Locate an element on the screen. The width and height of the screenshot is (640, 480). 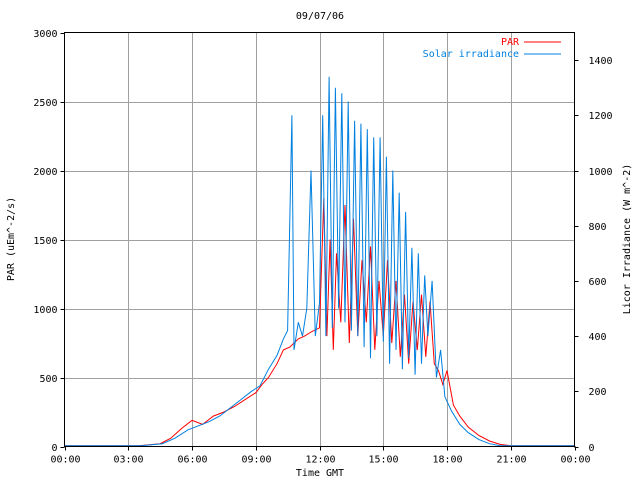
y-axis-label-right: Licor Irradiance (W m^-2) is located at coordinates (627, 239).